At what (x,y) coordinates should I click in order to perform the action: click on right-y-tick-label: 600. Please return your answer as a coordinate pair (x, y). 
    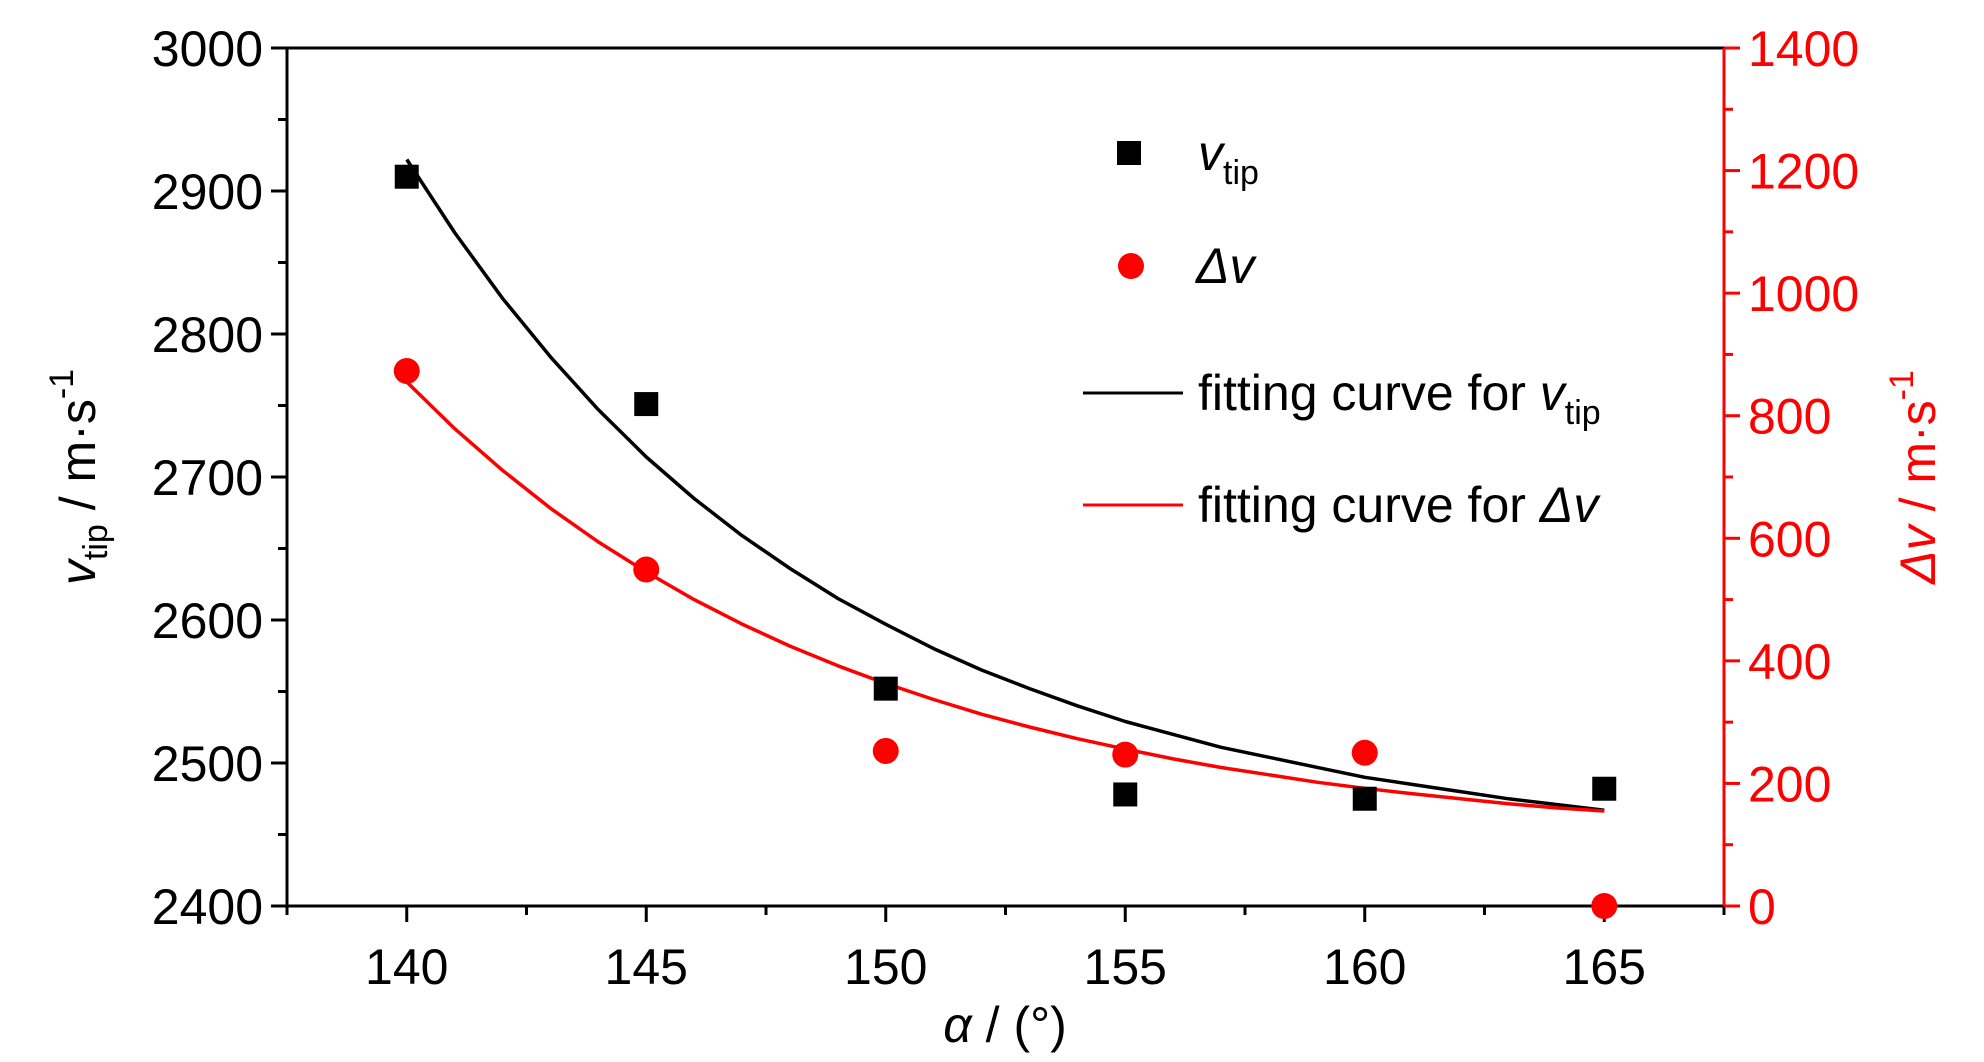
    Looking at the image, I should click on (1789, 539).